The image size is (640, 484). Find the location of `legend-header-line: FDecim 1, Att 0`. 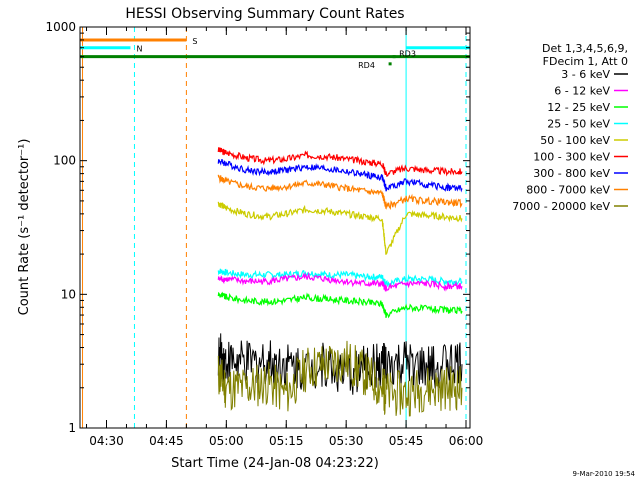

legend-header-line: FDecim 1, Att 0 is located at coordinates (585, 61).